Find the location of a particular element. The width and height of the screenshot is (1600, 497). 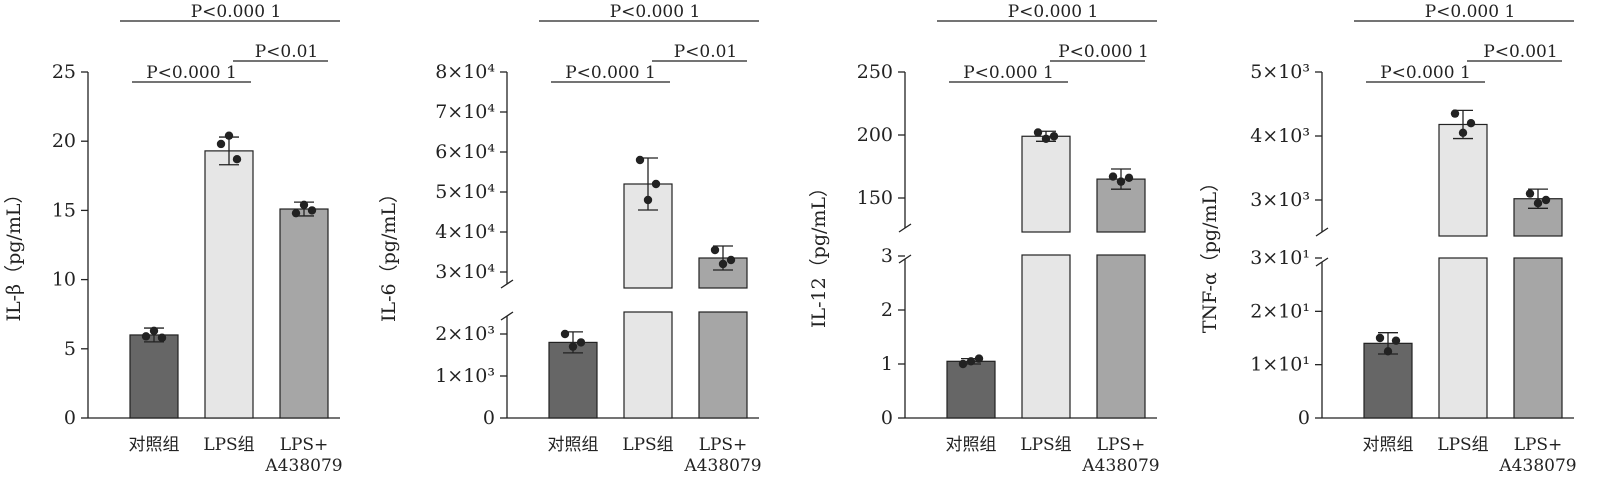

y-tick-label: 250 is located at coordinates (875, 72).